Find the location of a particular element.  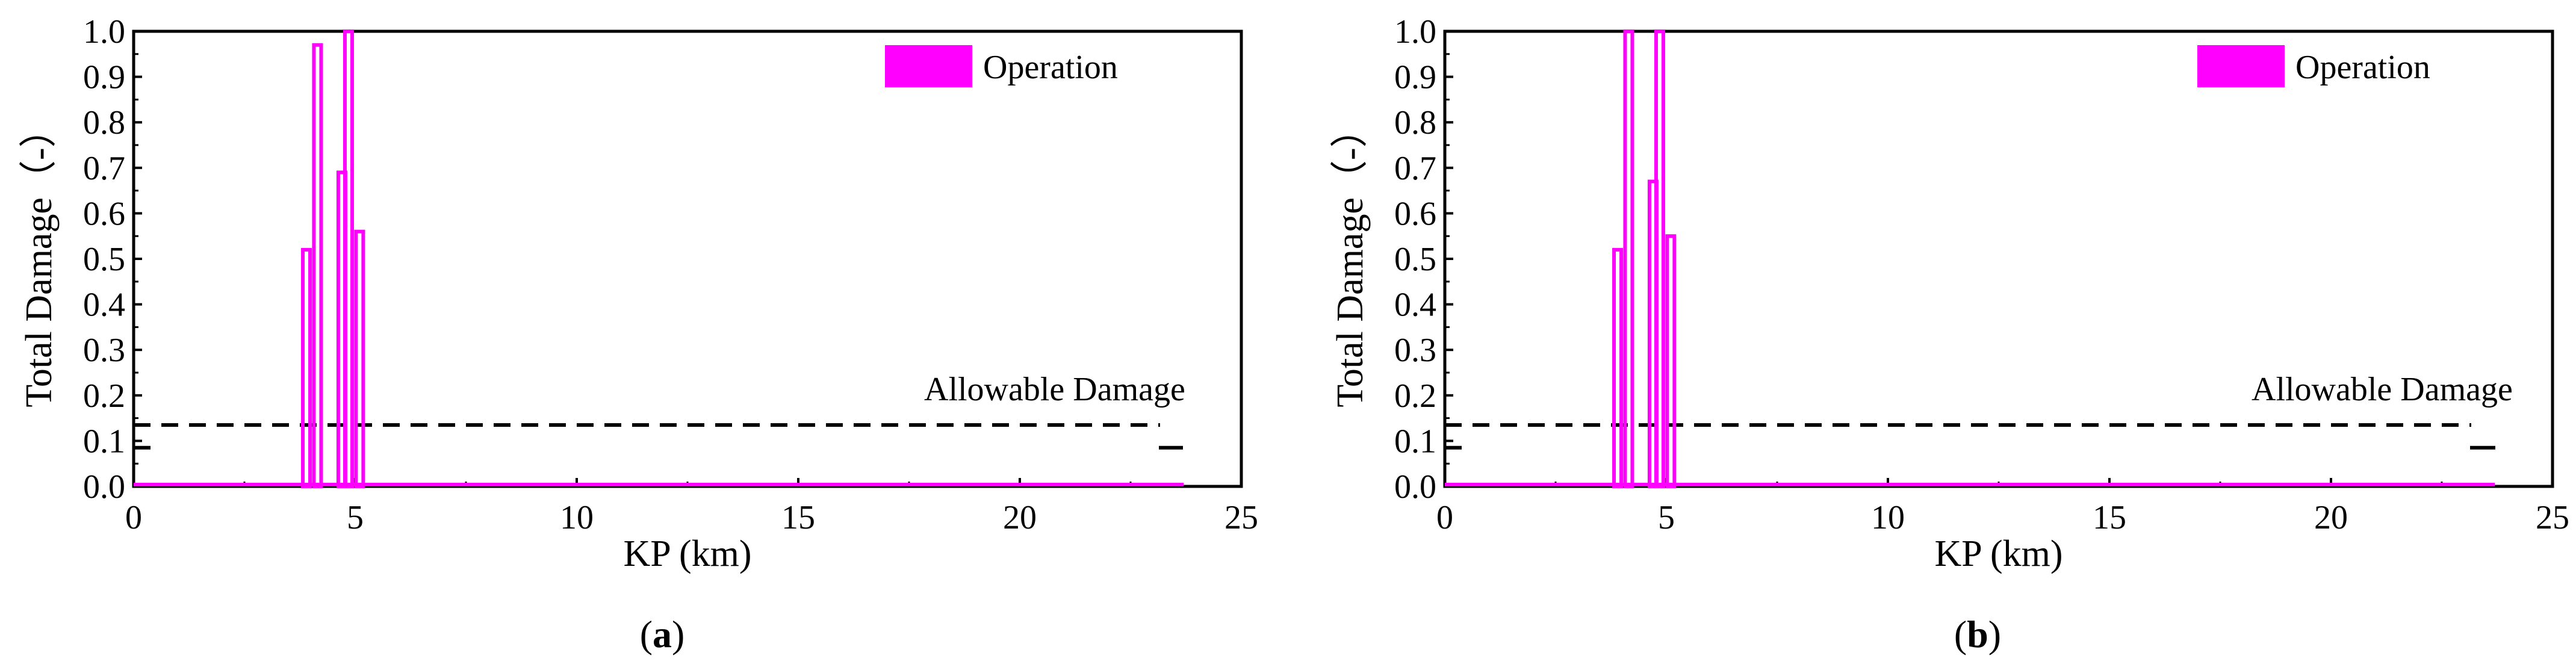

panel-label-letter: b is located at coordinates (1977, 634).